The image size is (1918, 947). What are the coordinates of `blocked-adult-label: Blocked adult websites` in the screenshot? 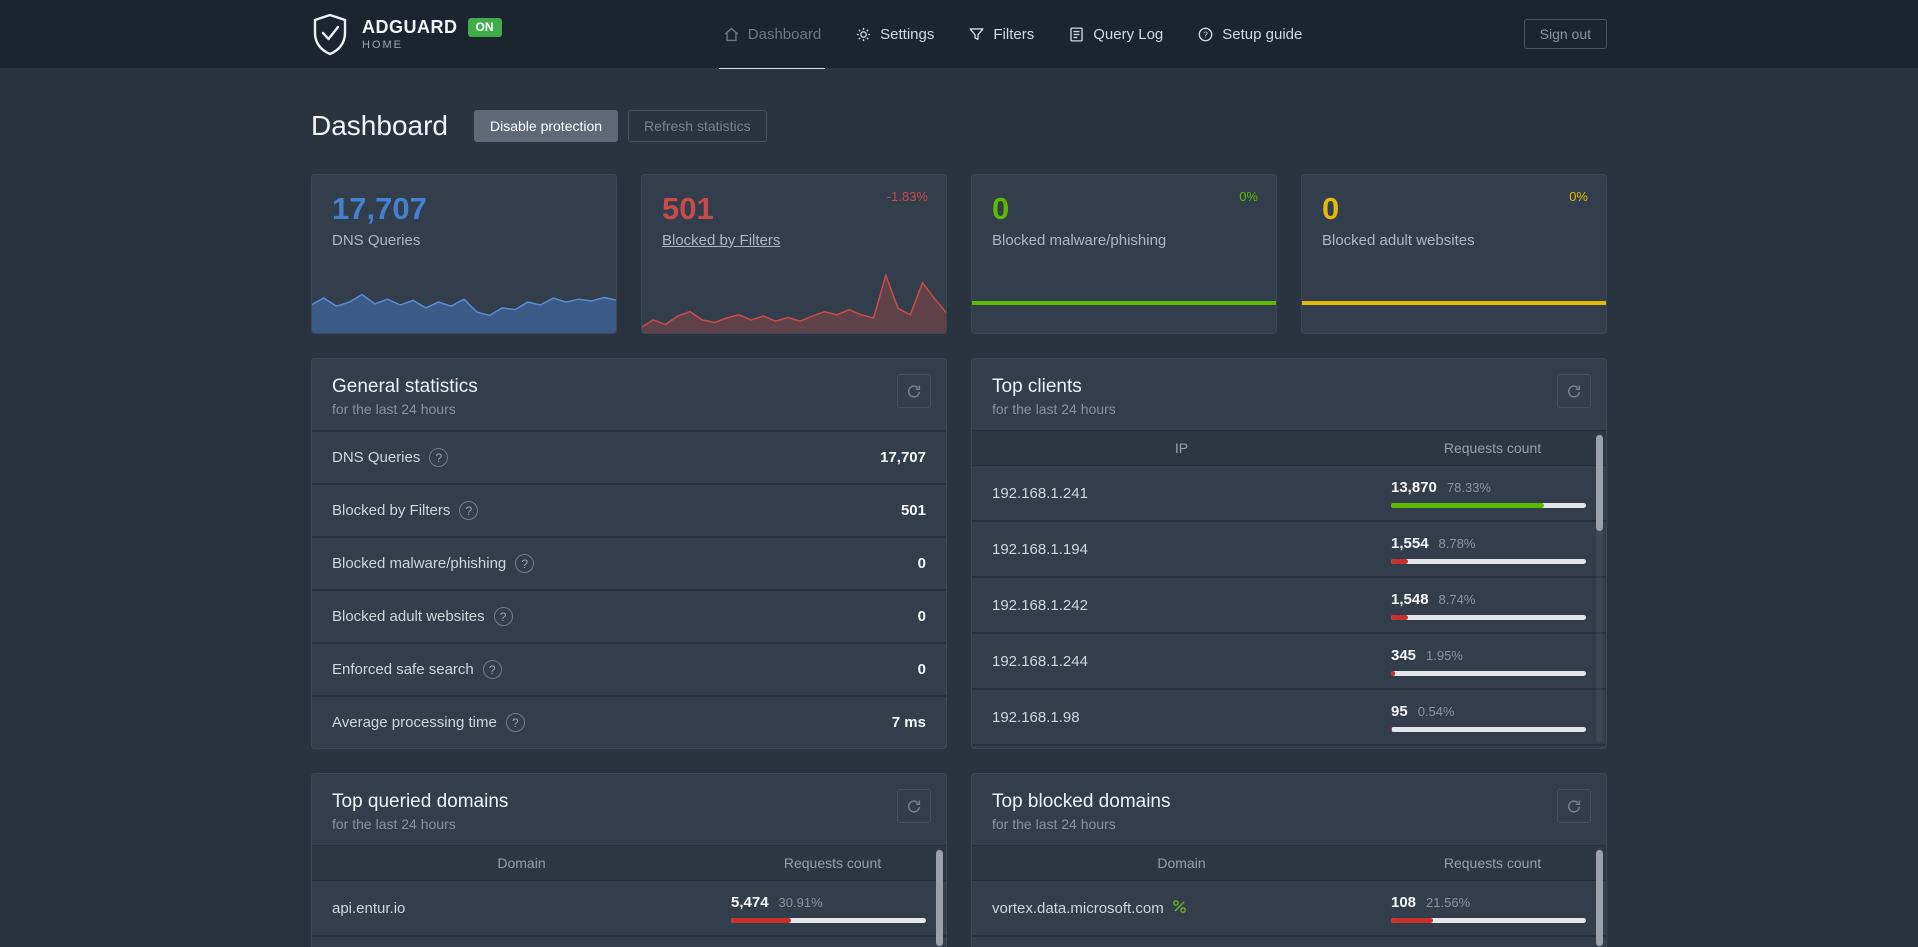 It's located at (1398, 240).